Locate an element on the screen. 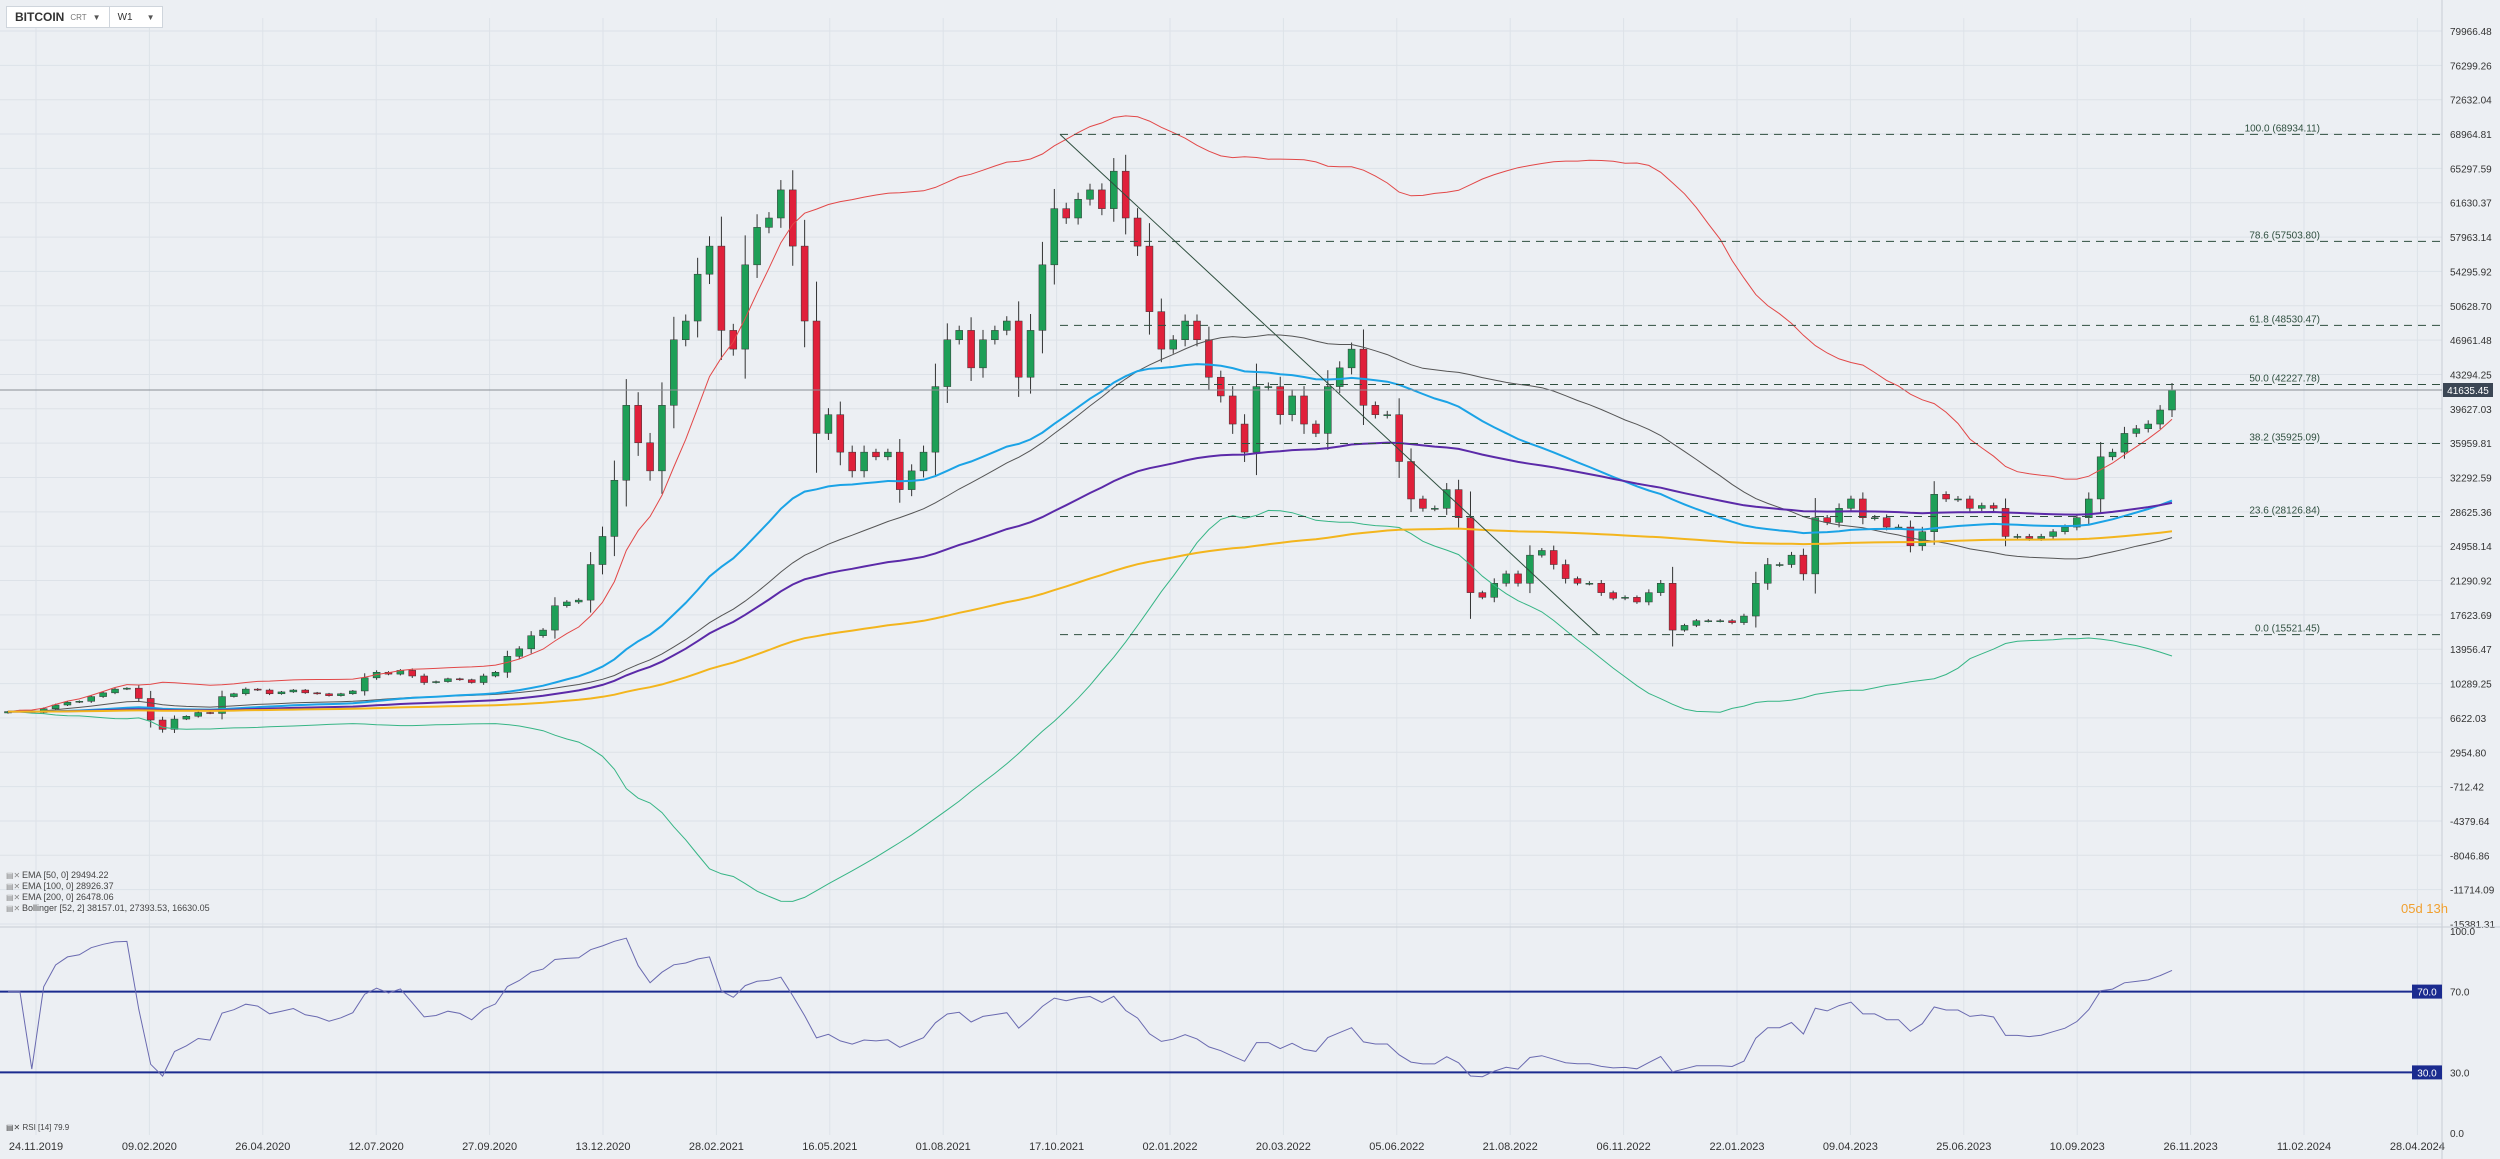 The image size is (2500, 1159). y-tick-label: 2954.80 is located at coordinates (2468, 753).